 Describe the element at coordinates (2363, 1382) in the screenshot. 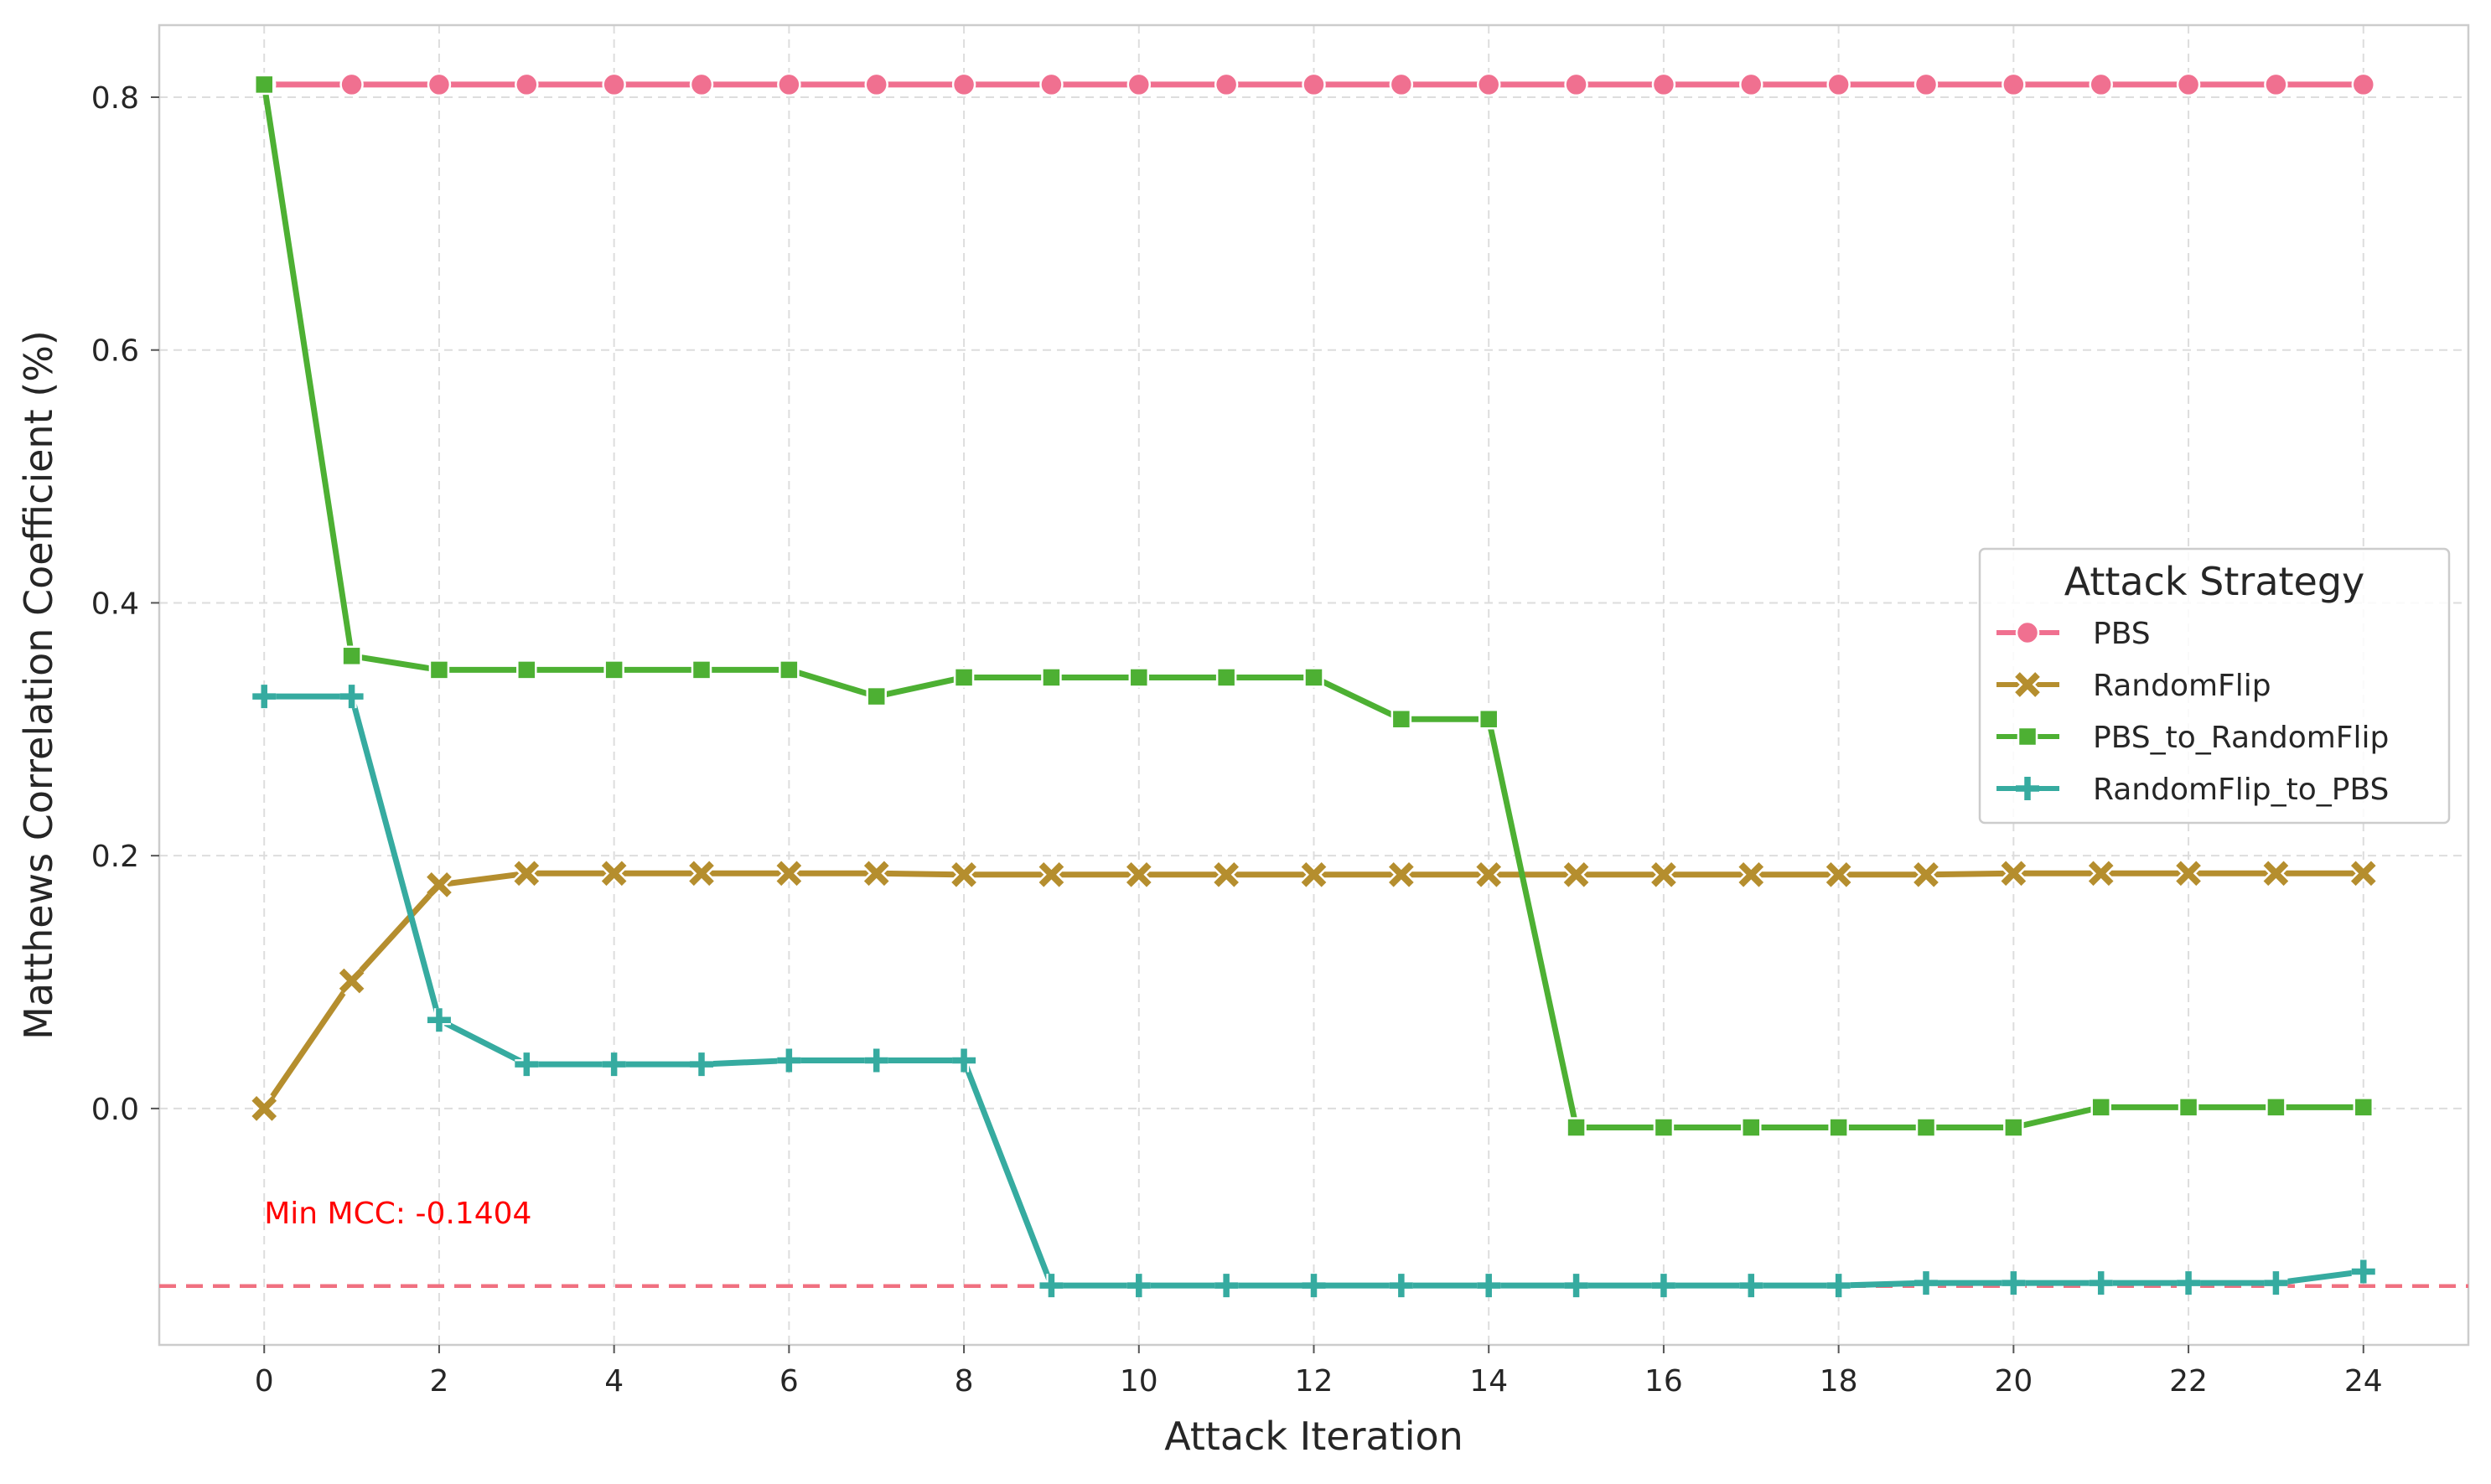

I see `x-tick-label: 24` at that location.